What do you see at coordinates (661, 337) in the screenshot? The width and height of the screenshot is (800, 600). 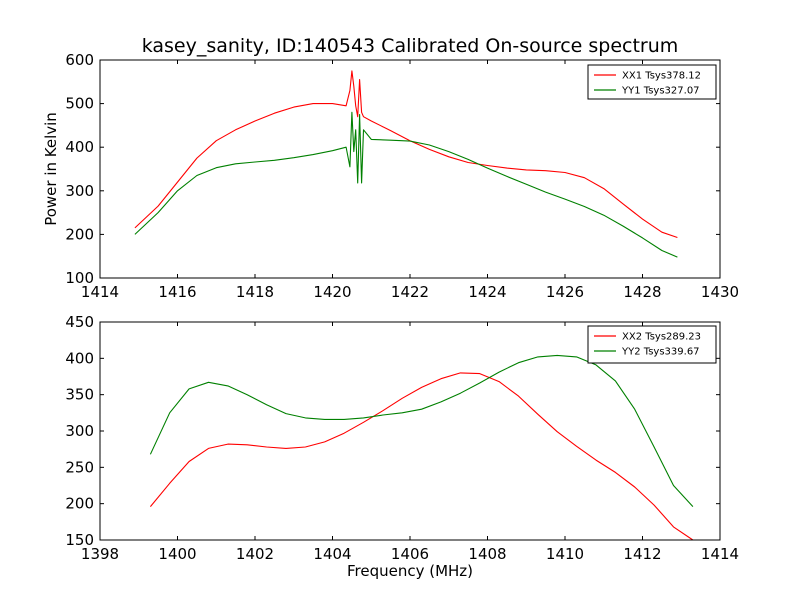 I see `legend-entry: XX2 Tsys289.23` at bounding box center [661, 337].